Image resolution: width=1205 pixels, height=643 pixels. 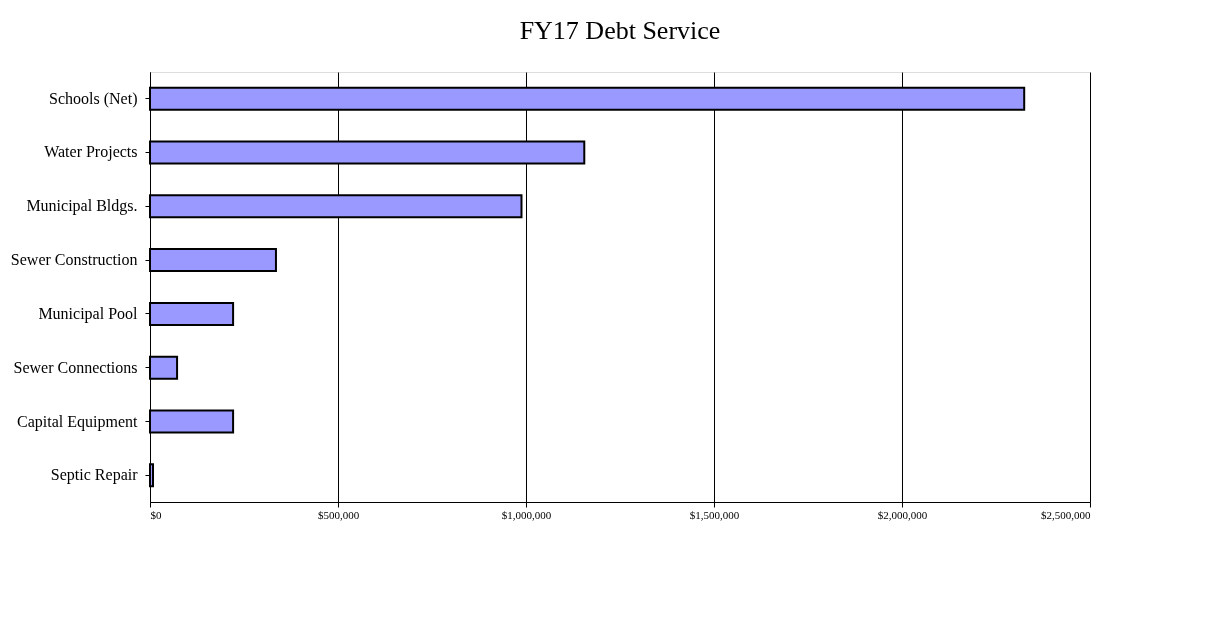 What do you see at coordinates (93, 98) in the screenshot?
I see `y-tick-label: Schools (Net)` at bounding box center [93, 98].